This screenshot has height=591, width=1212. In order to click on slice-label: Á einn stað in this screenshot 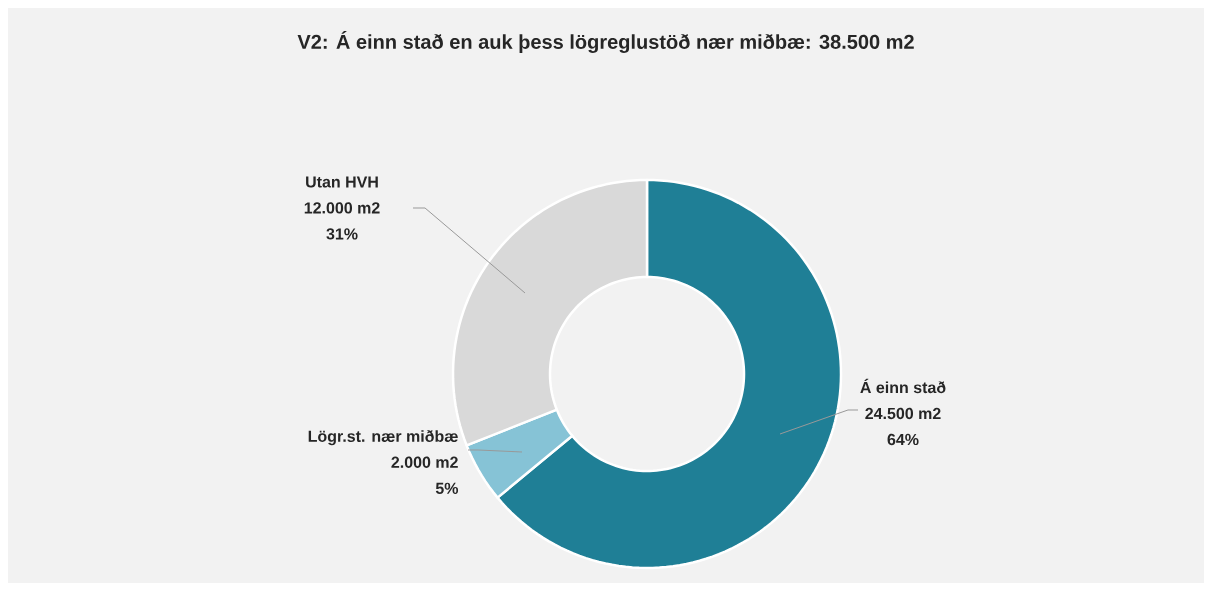, I will do `click(903, 386)`.